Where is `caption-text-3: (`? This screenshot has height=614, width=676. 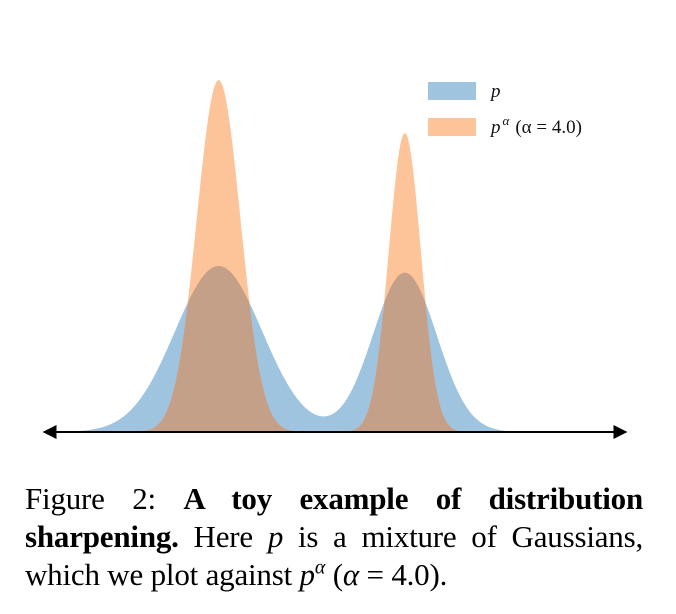 caption-text-3: ( is located at coordinates (334, 574).